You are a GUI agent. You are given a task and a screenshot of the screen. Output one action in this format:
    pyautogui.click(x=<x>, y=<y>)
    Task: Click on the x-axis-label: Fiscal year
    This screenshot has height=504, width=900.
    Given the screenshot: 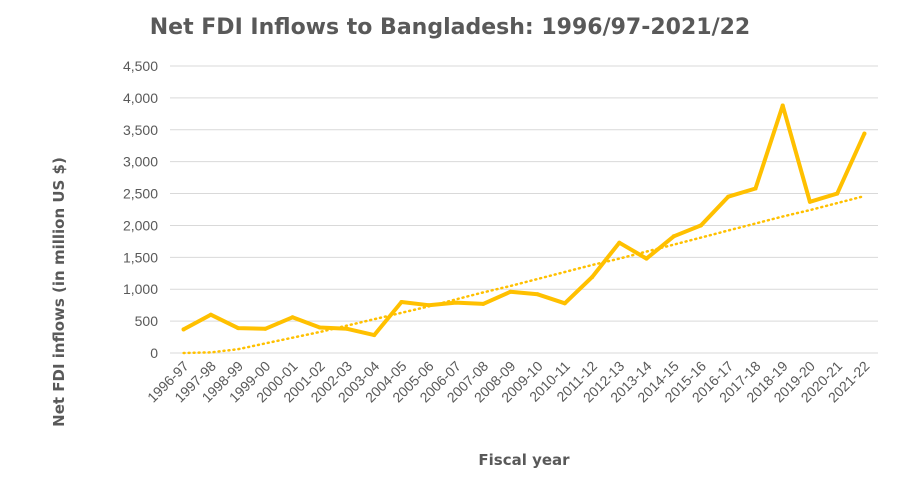 What is the action you would take?
    pyautogui.click(x=524, y=460)
    